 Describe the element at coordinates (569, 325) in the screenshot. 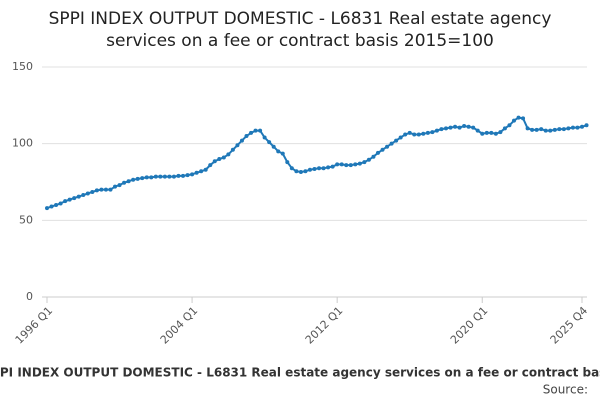

I see `x-tick-label: 2025 Q4` at that location.